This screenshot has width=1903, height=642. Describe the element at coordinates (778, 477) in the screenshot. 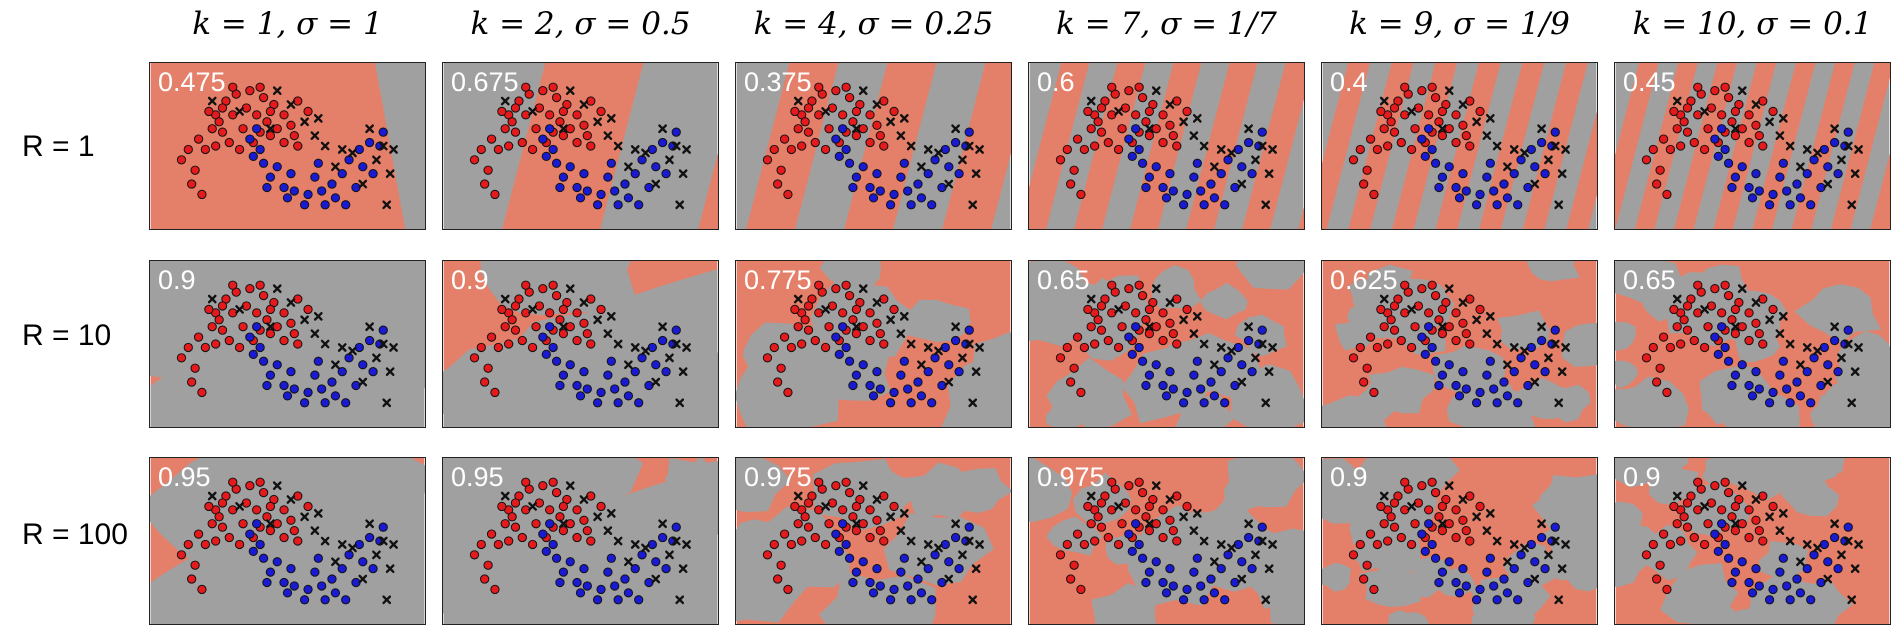

I see `accuracy-label: 0.975` at that location.